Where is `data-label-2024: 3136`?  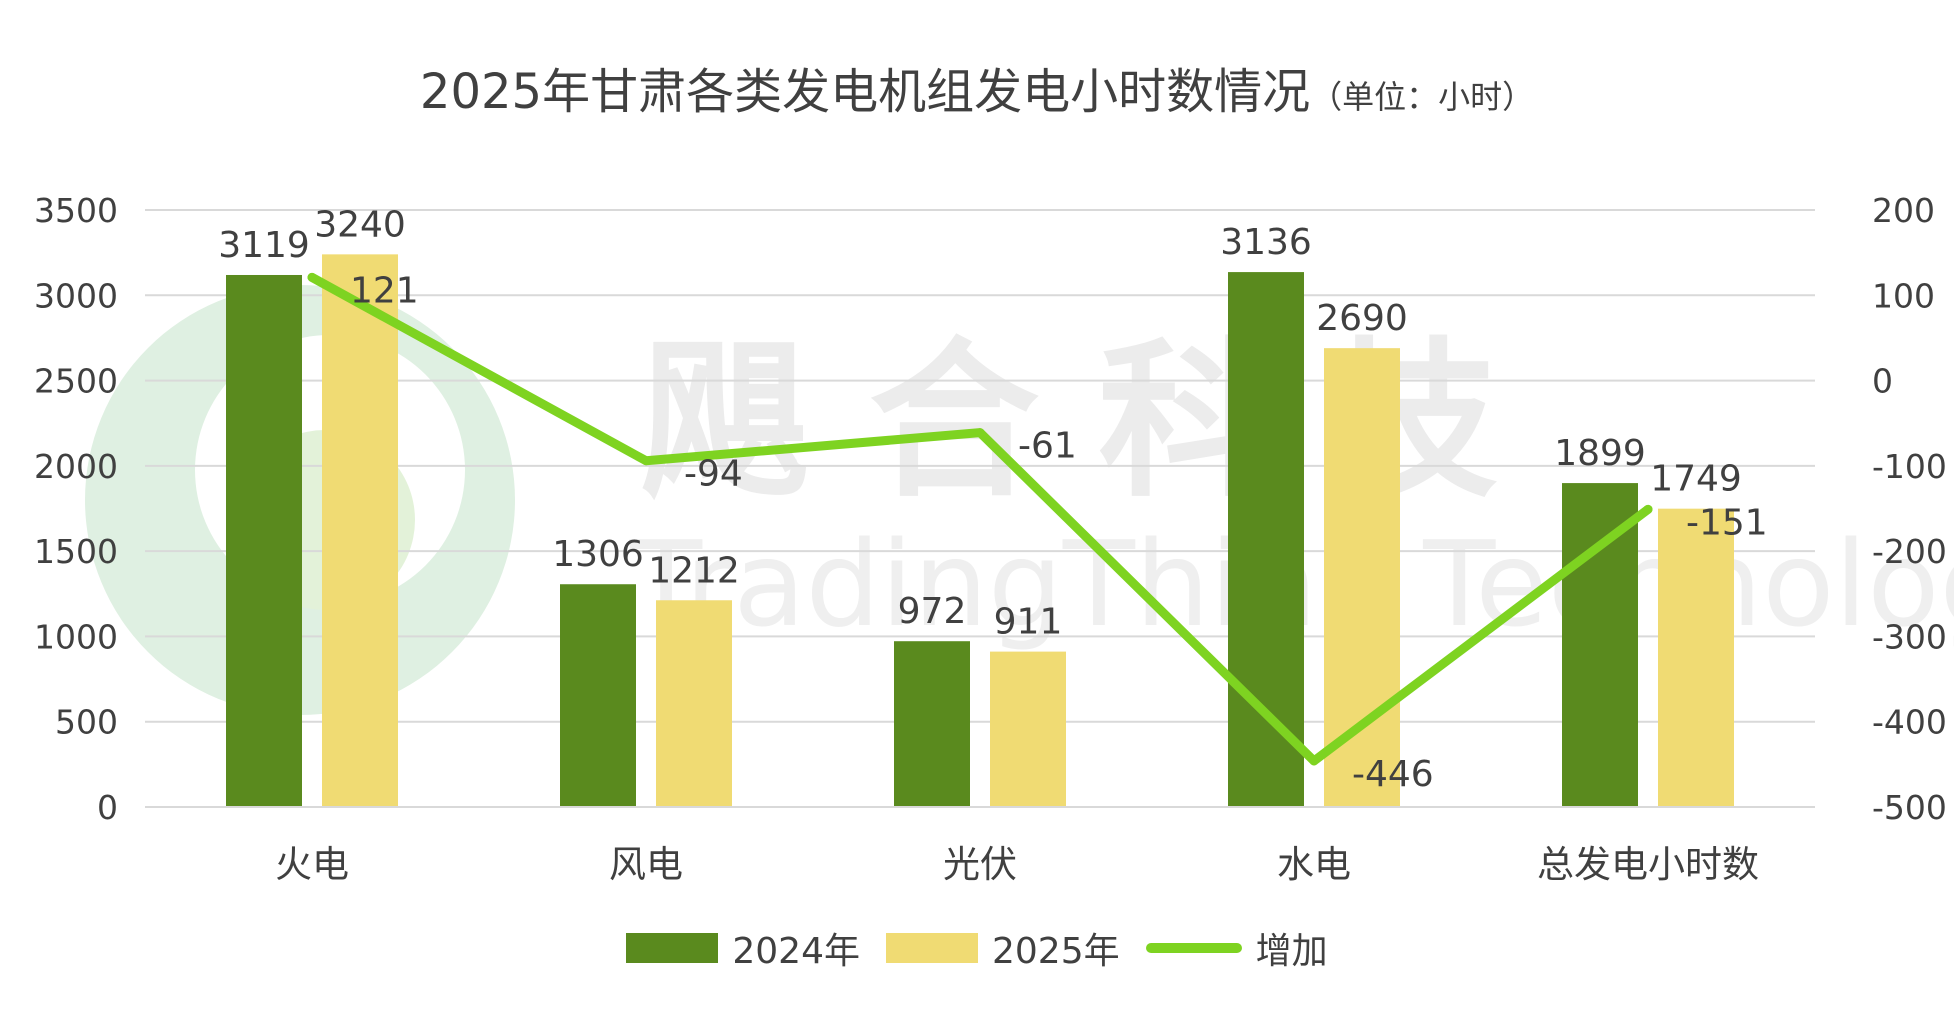
data-label-2024: 3136 is located at coordinates (1266, 242).